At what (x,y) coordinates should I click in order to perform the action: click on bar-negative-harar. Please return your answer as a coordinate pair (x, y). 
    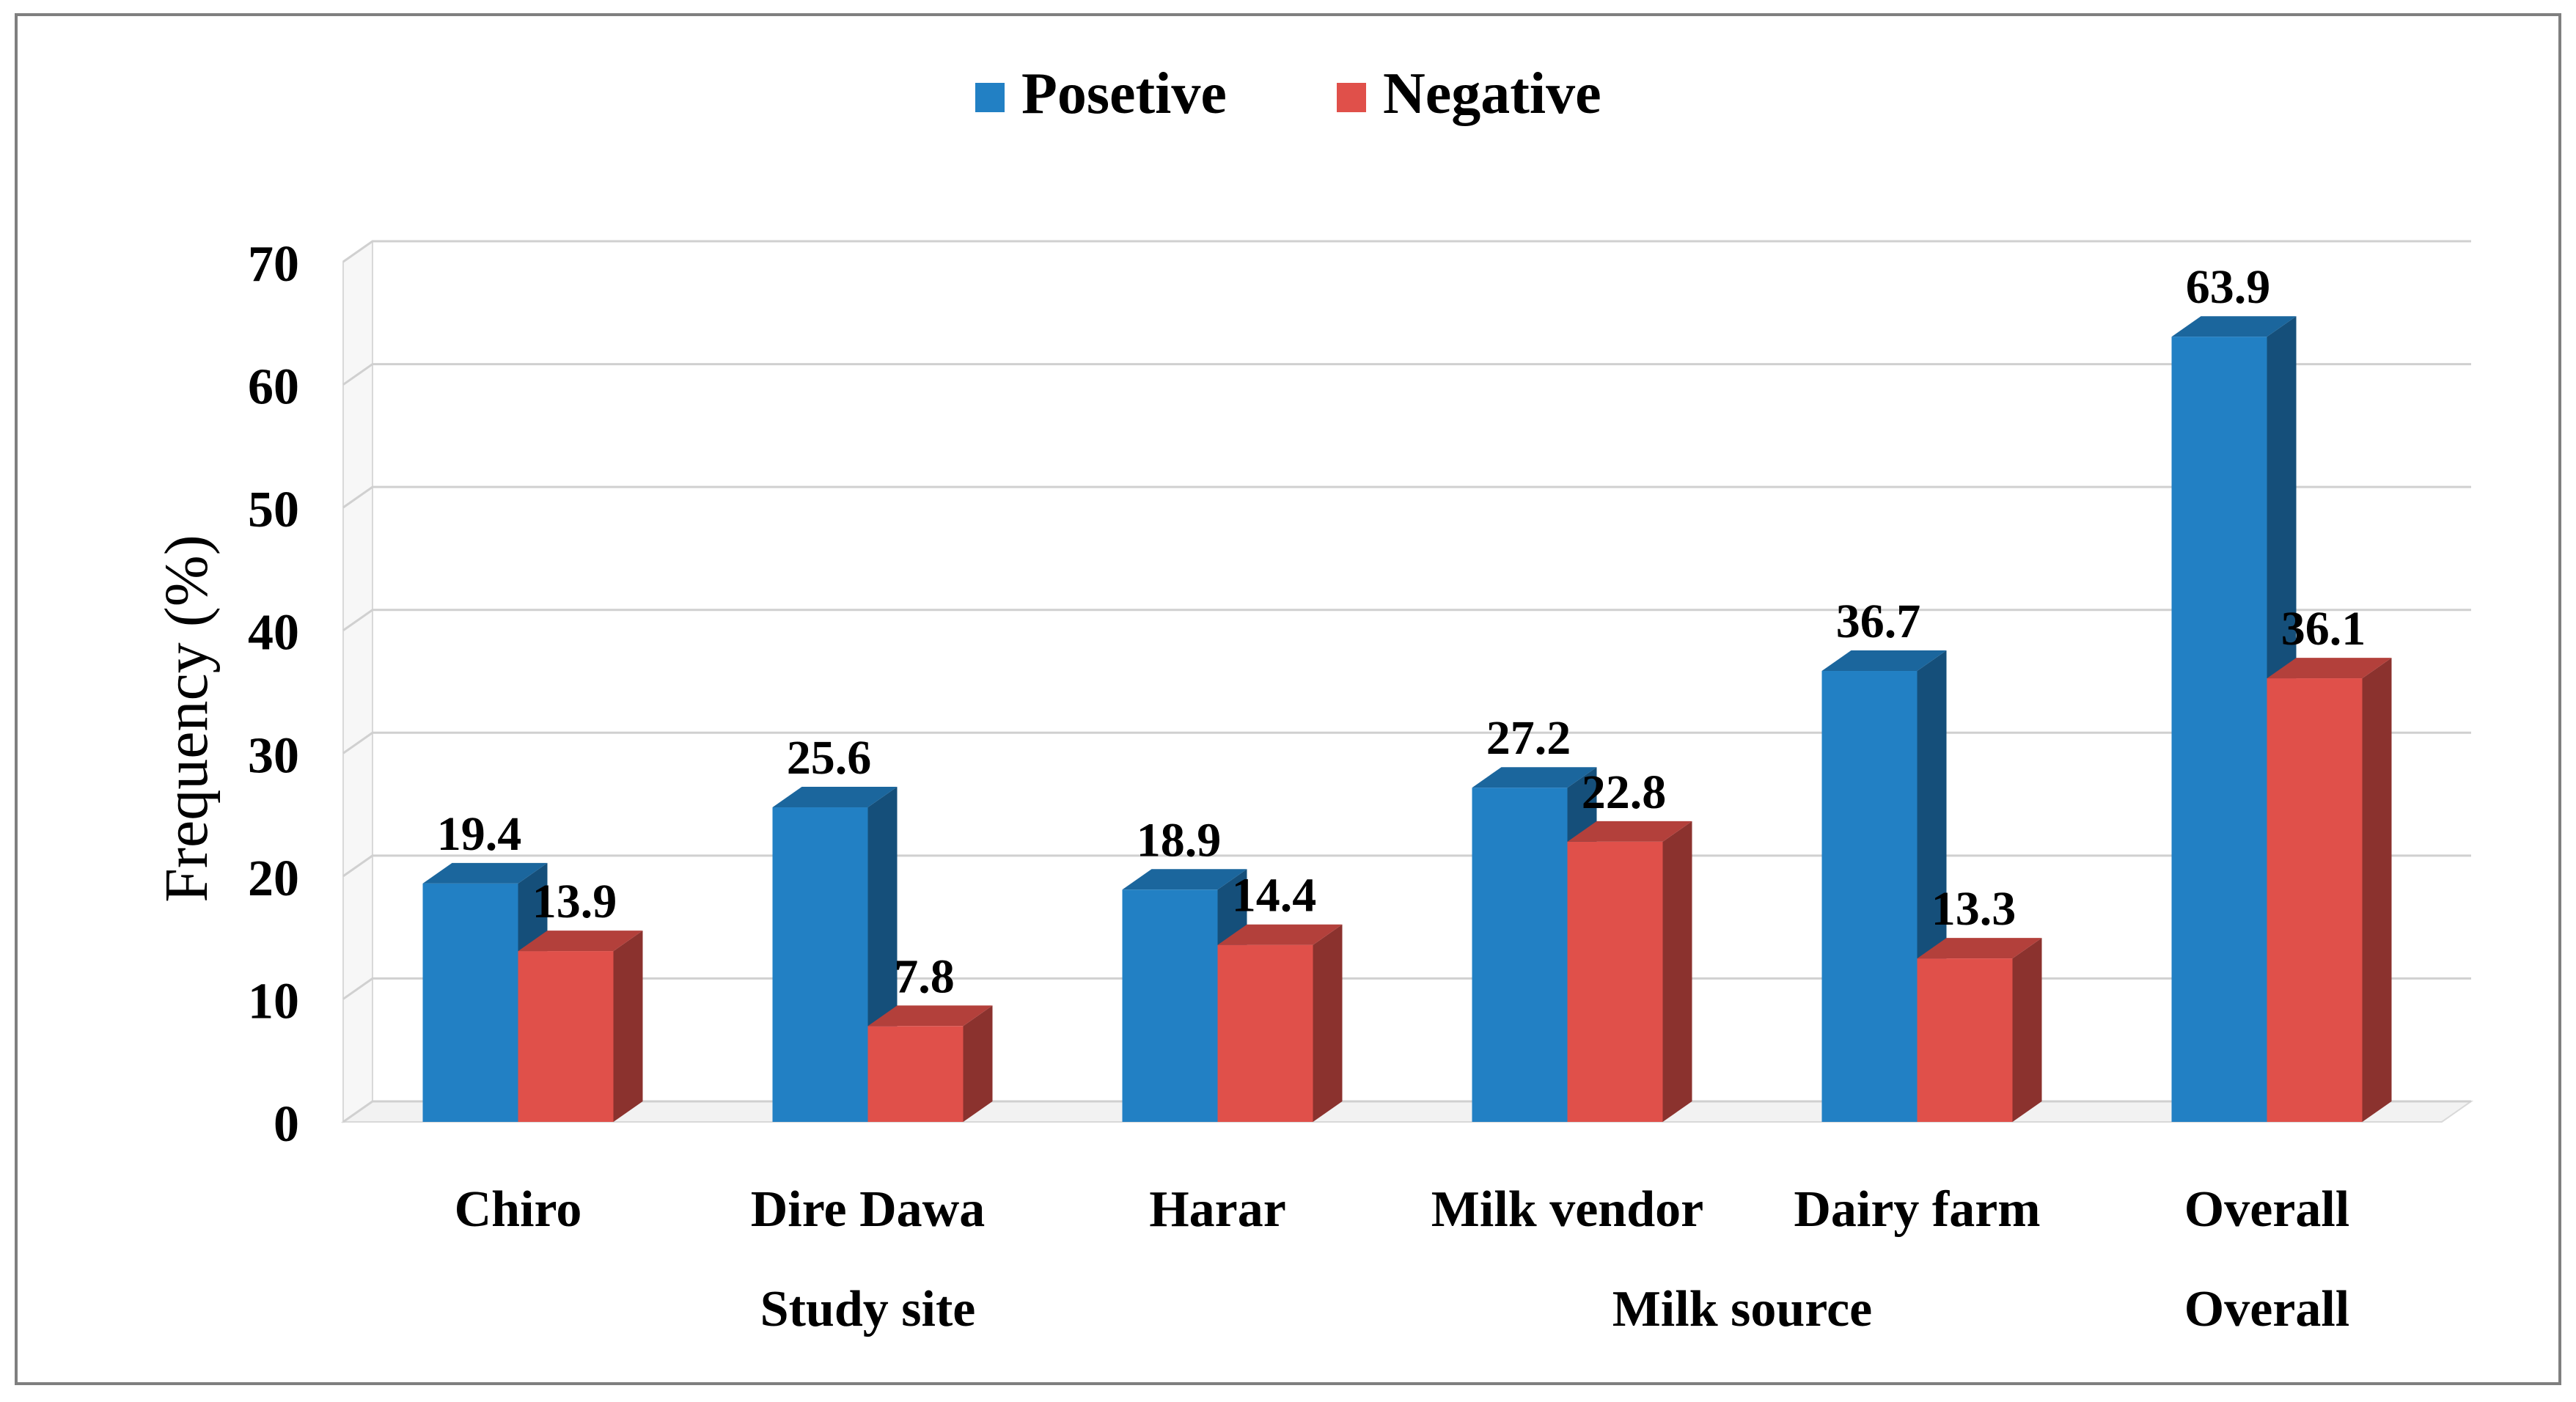
    Looking at the image, I should click on (1280, 1023).